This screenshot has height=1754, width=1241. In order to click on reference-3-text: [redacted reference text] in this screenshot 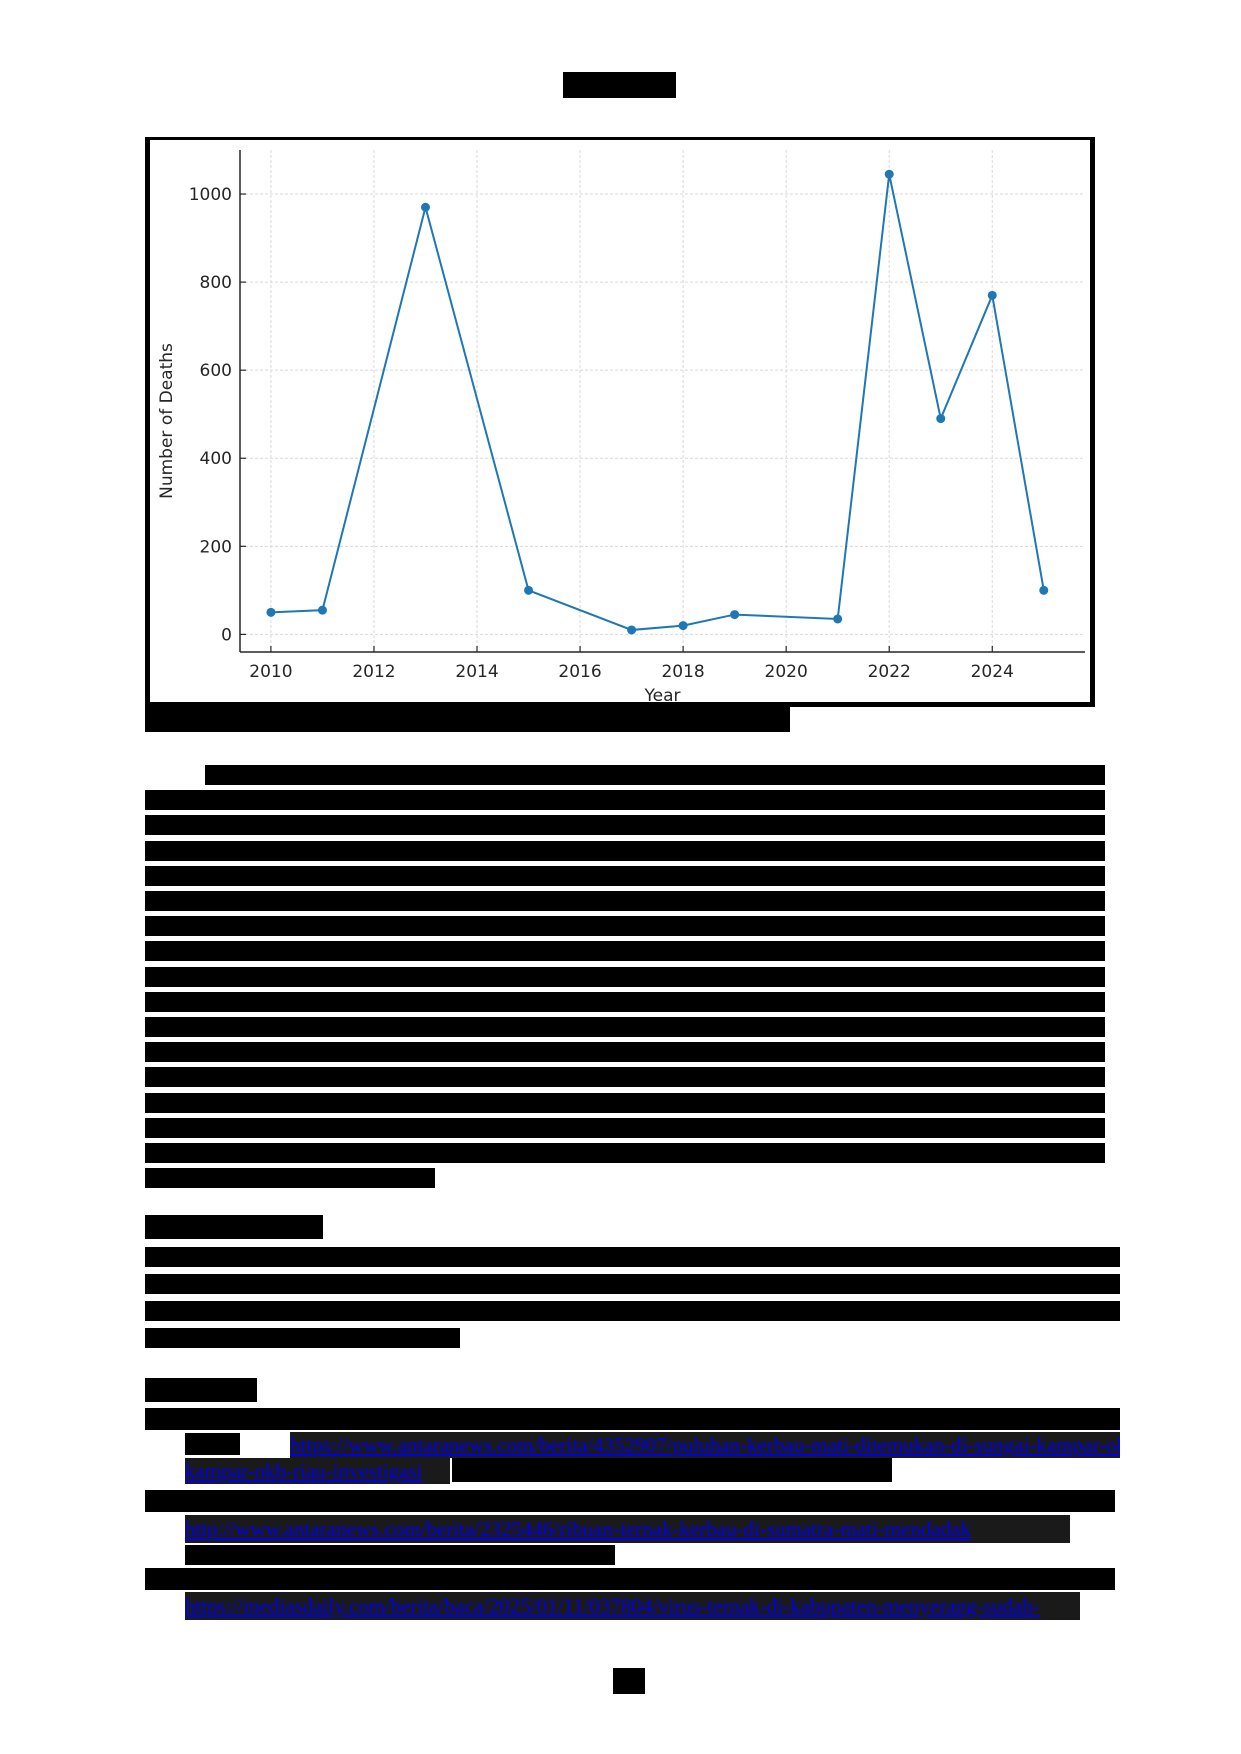, I will do `click(150, 1581)`.